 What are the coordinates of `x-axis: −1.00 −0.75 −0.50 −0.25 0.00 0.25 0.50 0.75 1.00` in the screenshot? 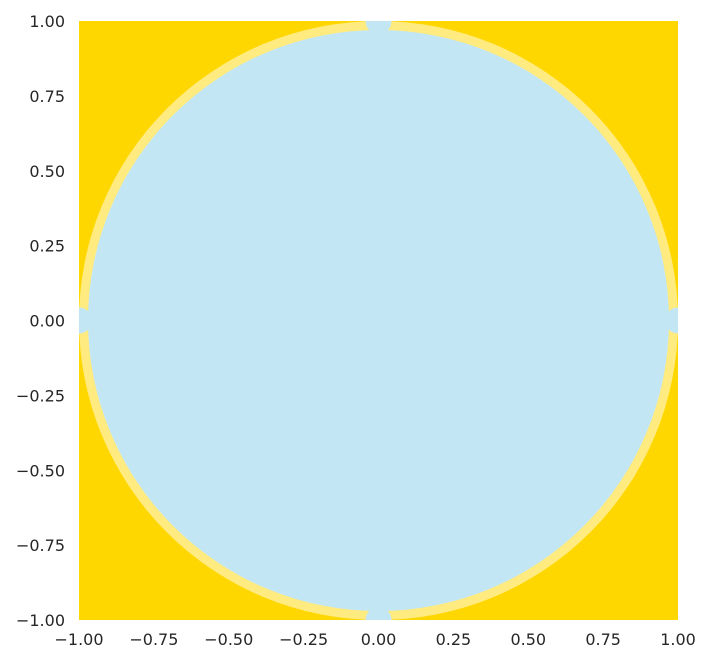 It's located at (374, 639).